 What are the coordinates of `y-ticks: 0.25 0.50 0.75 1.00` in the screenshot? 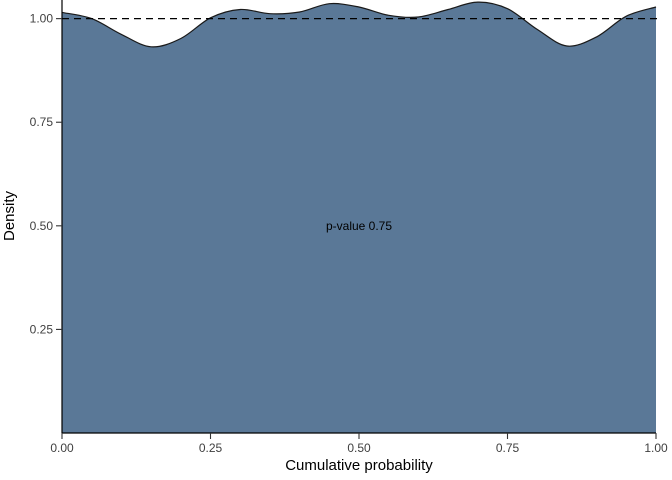 It's located at (46, 174).